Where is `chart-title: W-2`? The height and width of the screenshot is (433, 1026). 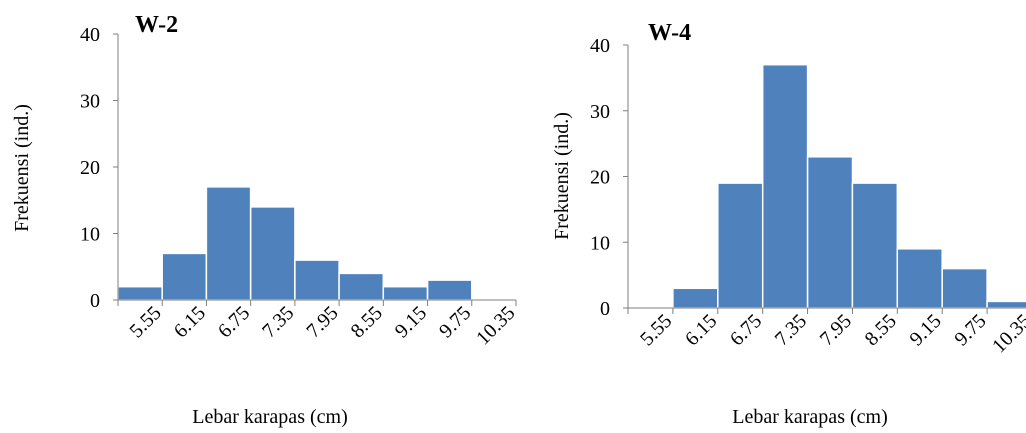
chart-title: W-2 is located at coordinates (156, 25).